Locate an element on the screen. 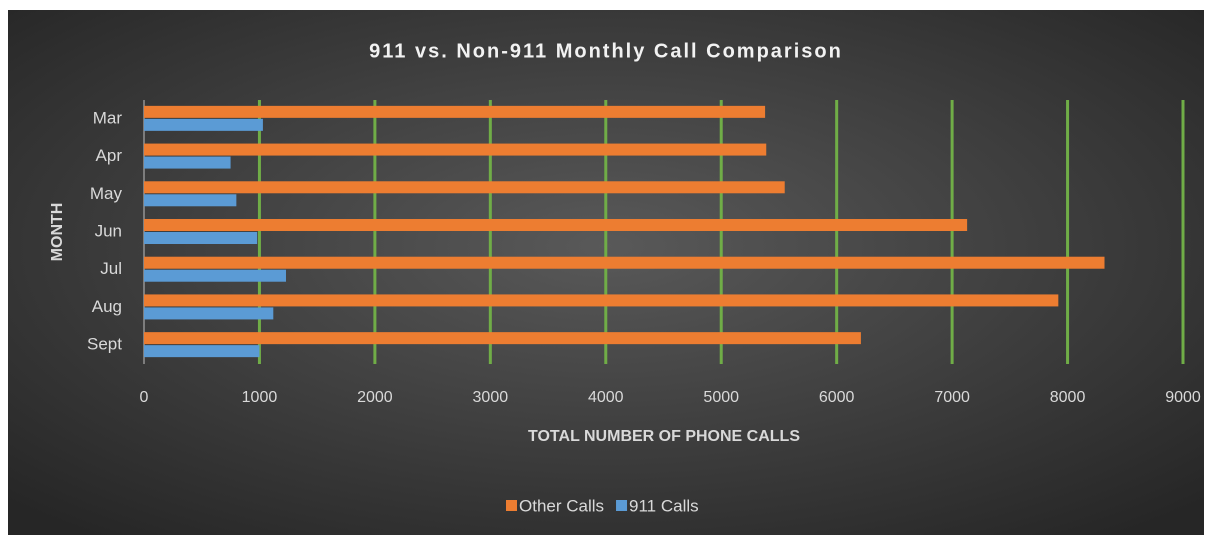 The height and width of the screenshot is (540, 1231). x-tick-label: 0 is located at coordinates (144, 397).